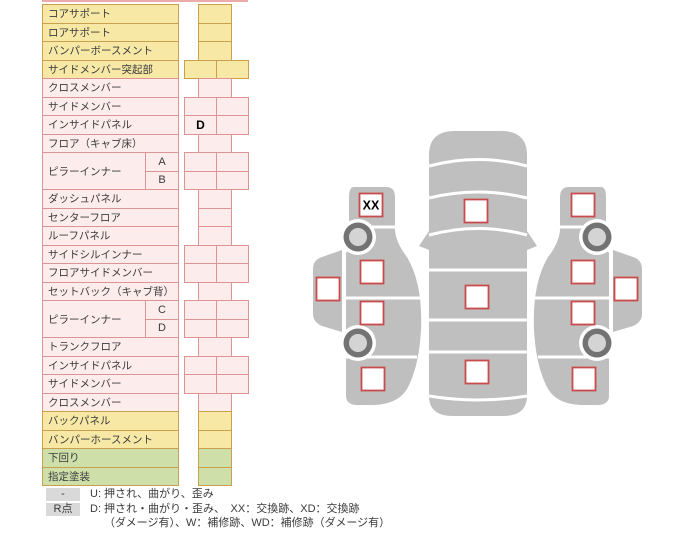 Image resolution: width=692 pixels, height=535 pixels. I want to click on part-row-label: ロアサポート, so click(110, 32).